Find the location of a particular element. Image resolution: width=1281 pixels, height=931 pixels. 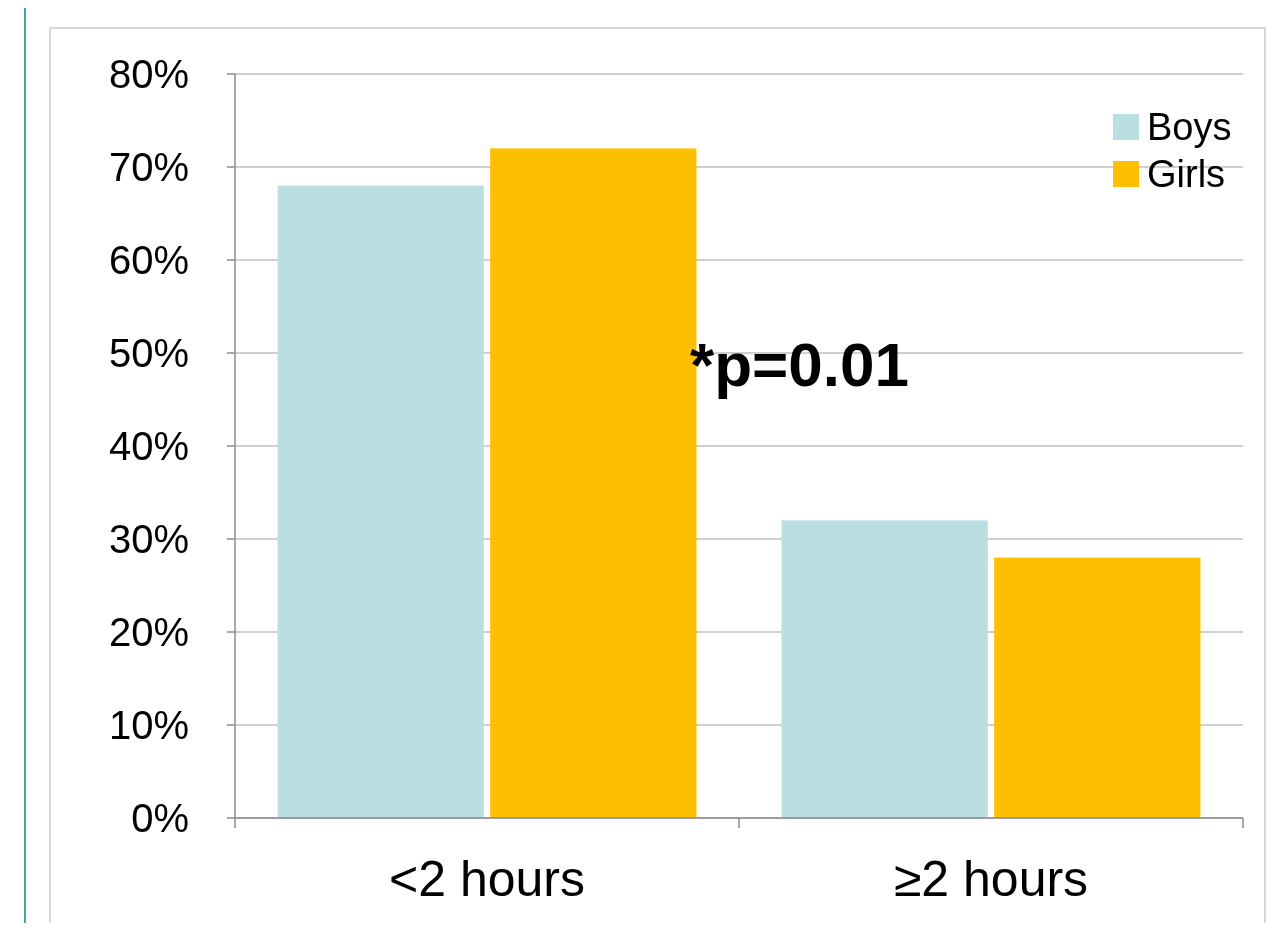

x-tick-label: <2 hours is located at coordinates (487, 879).